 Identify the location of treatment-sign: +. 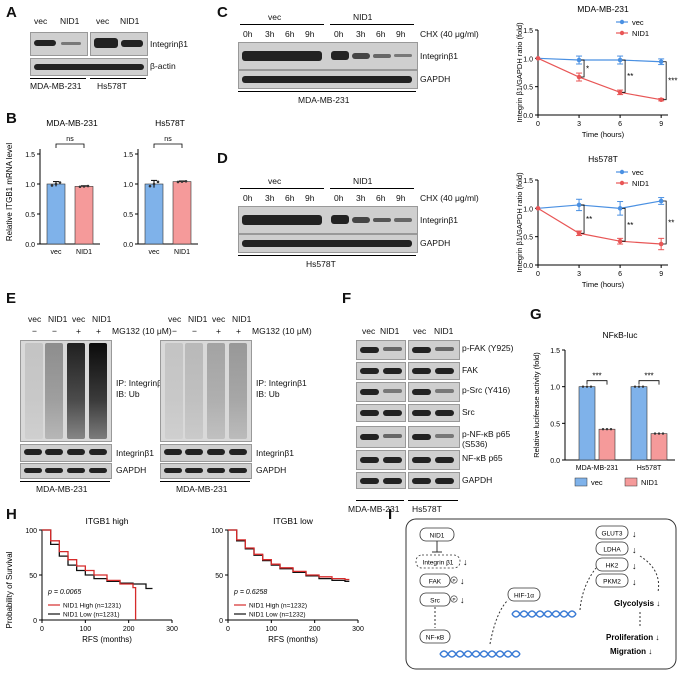
(218, 331).